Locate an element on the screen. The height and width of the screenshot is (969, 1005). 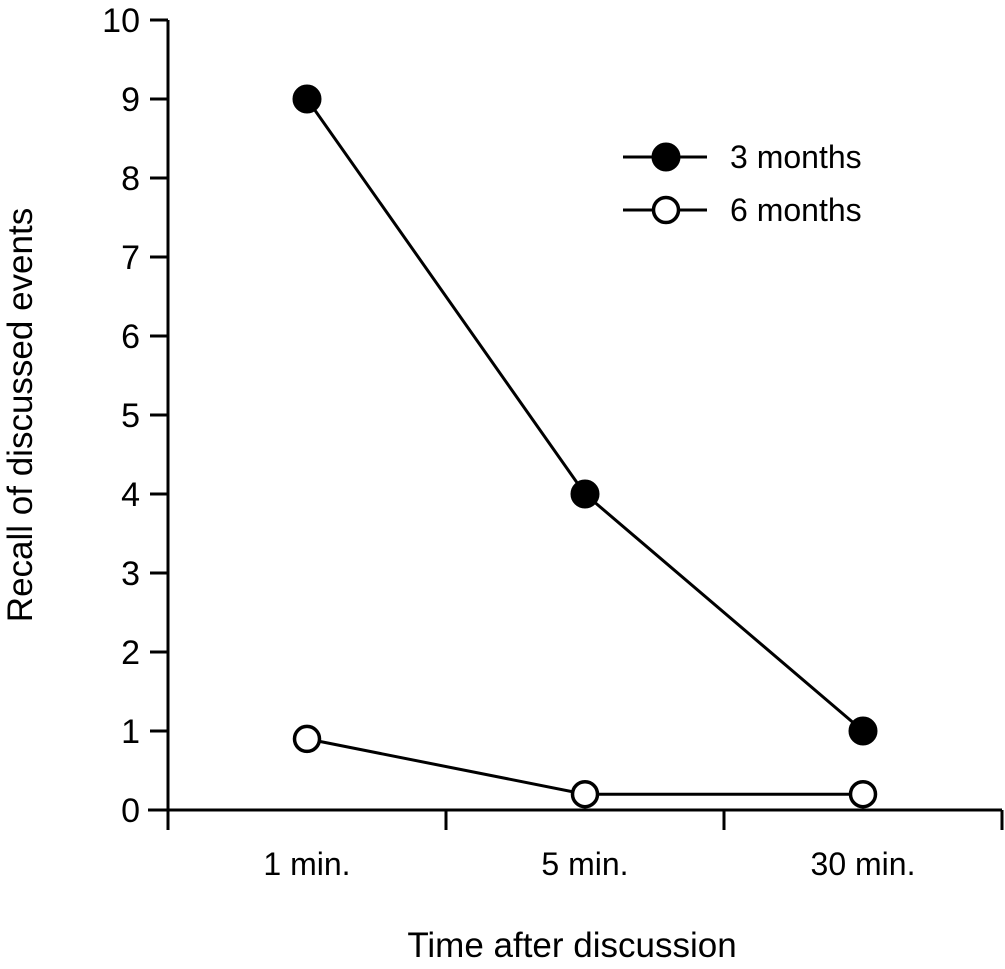
legend-item: 3 months is located at coordinates (742, 157).